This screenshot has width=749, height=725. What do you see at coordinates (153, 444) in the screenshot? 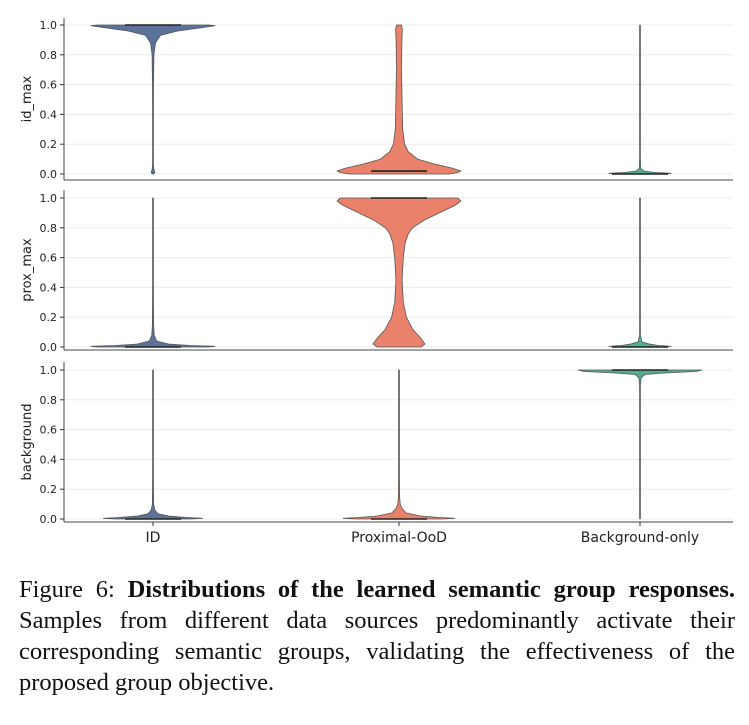
I see `violin-3-id` at bounding box center [153, 444].